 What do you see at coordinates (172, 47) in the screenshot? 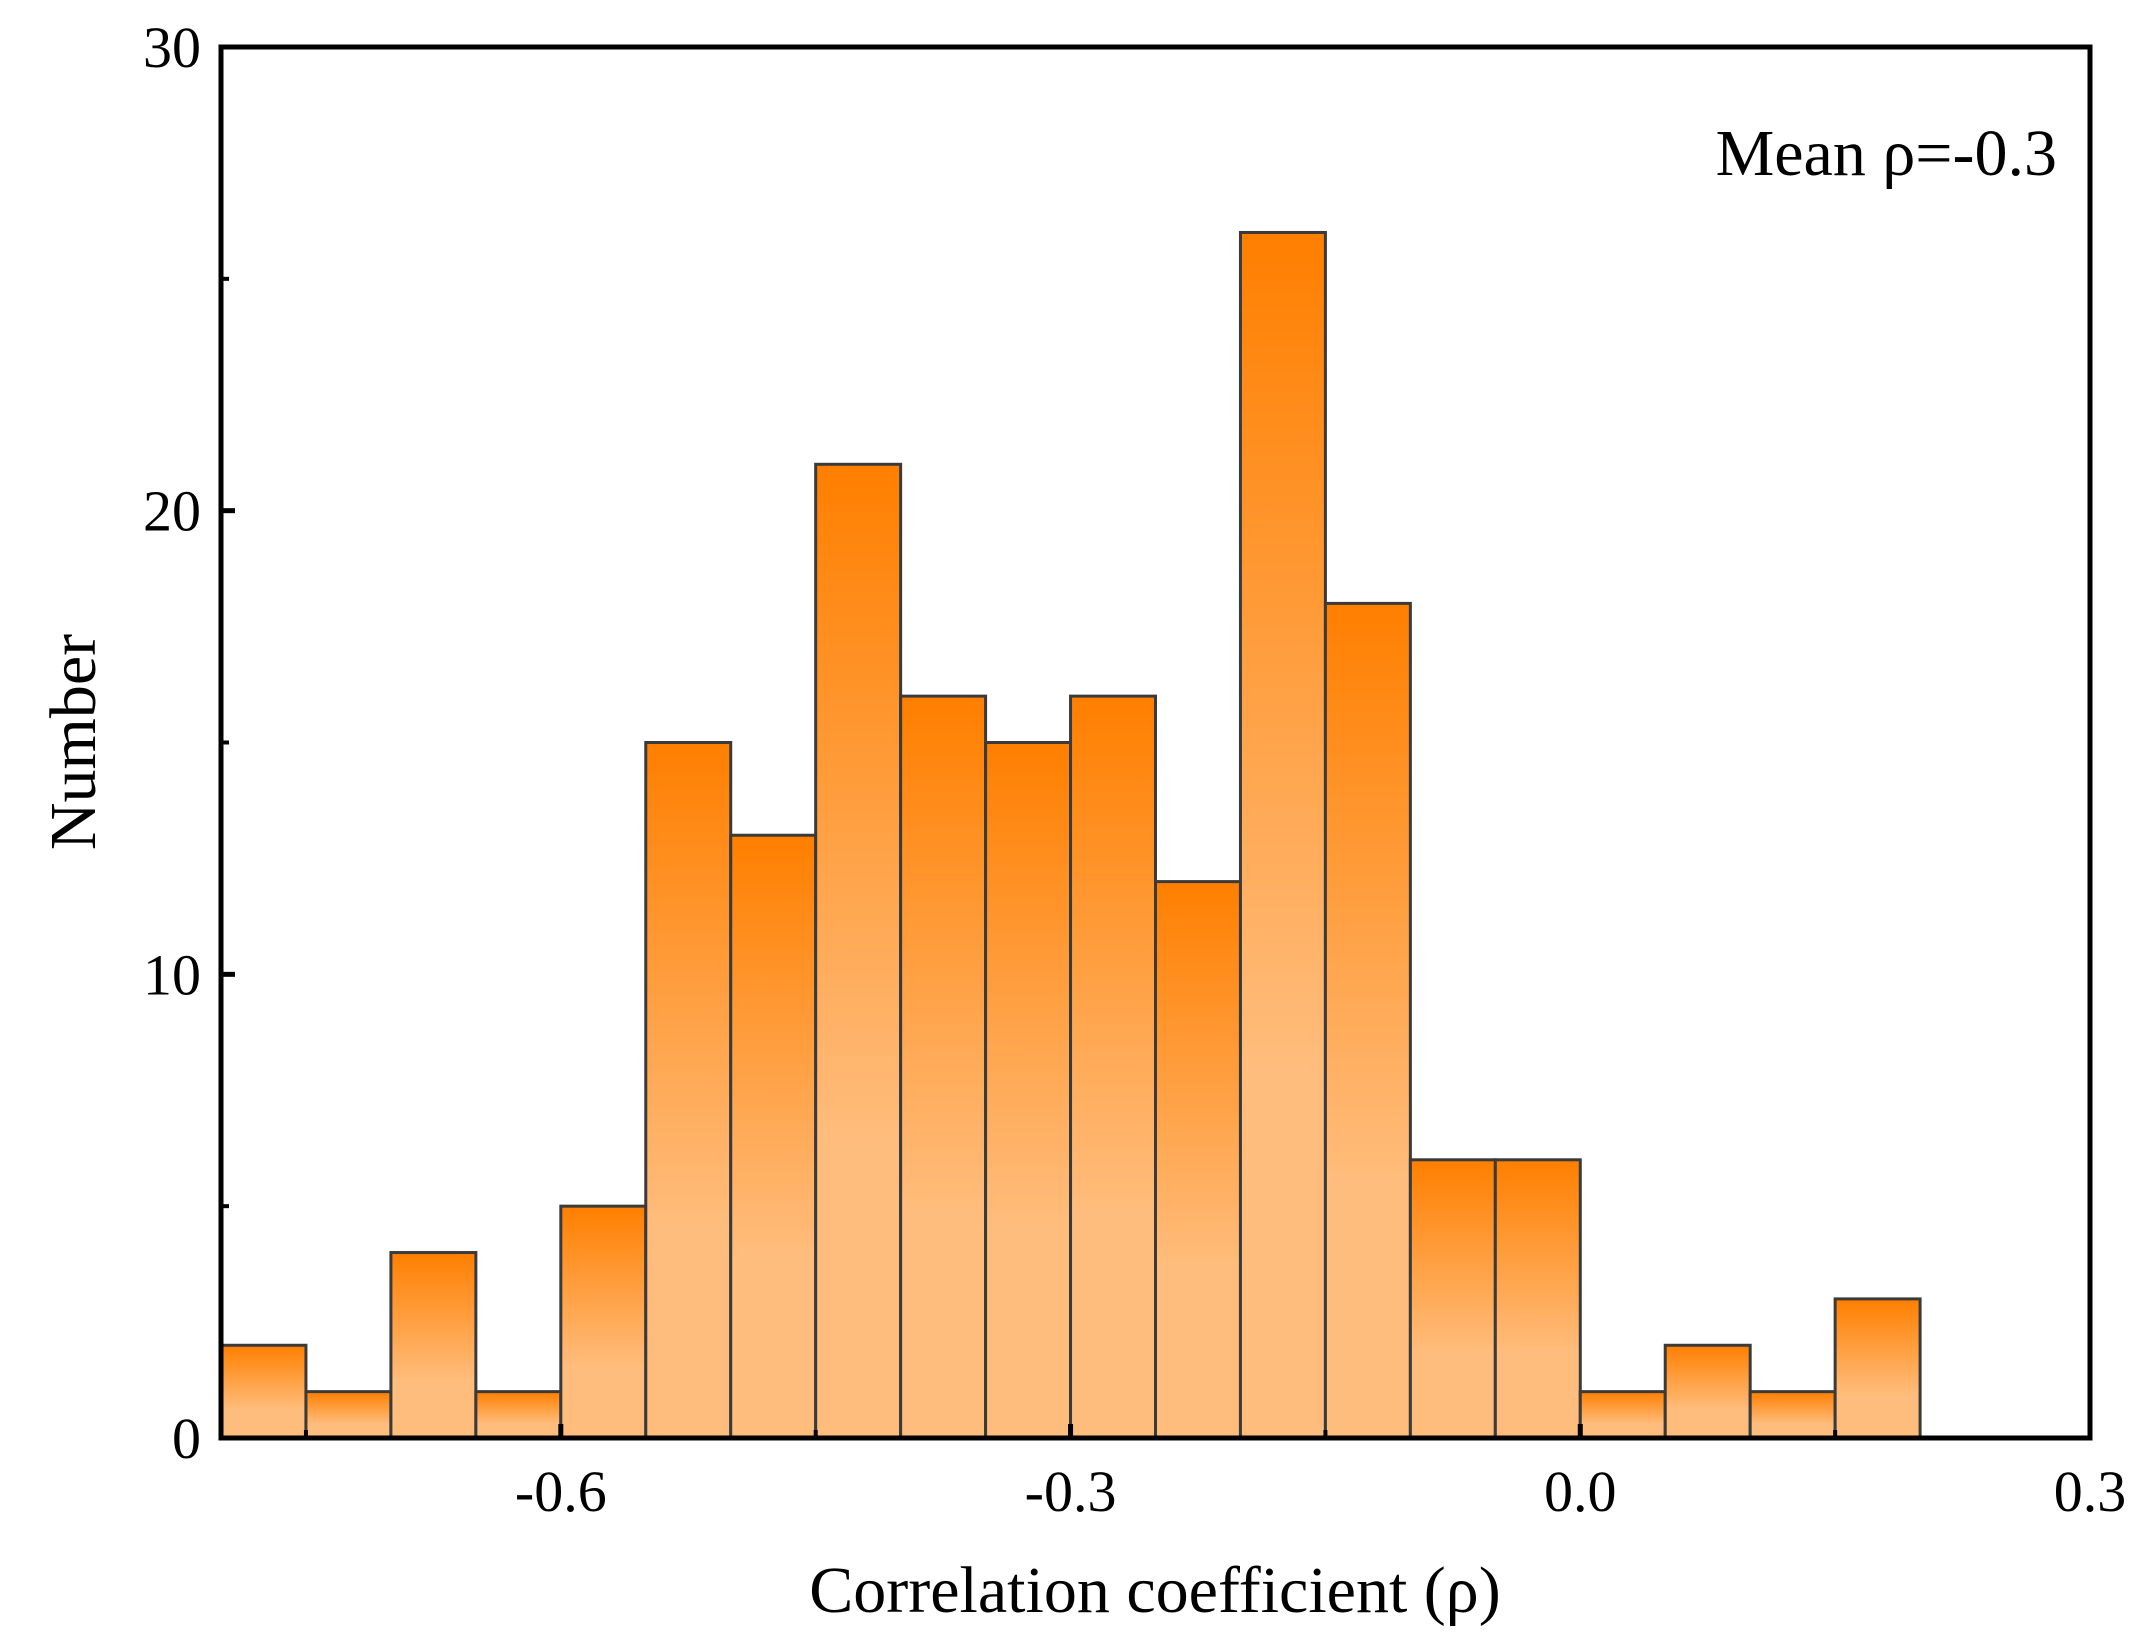
I see `y-tick-label: 30` at bounding box center [172, 47].